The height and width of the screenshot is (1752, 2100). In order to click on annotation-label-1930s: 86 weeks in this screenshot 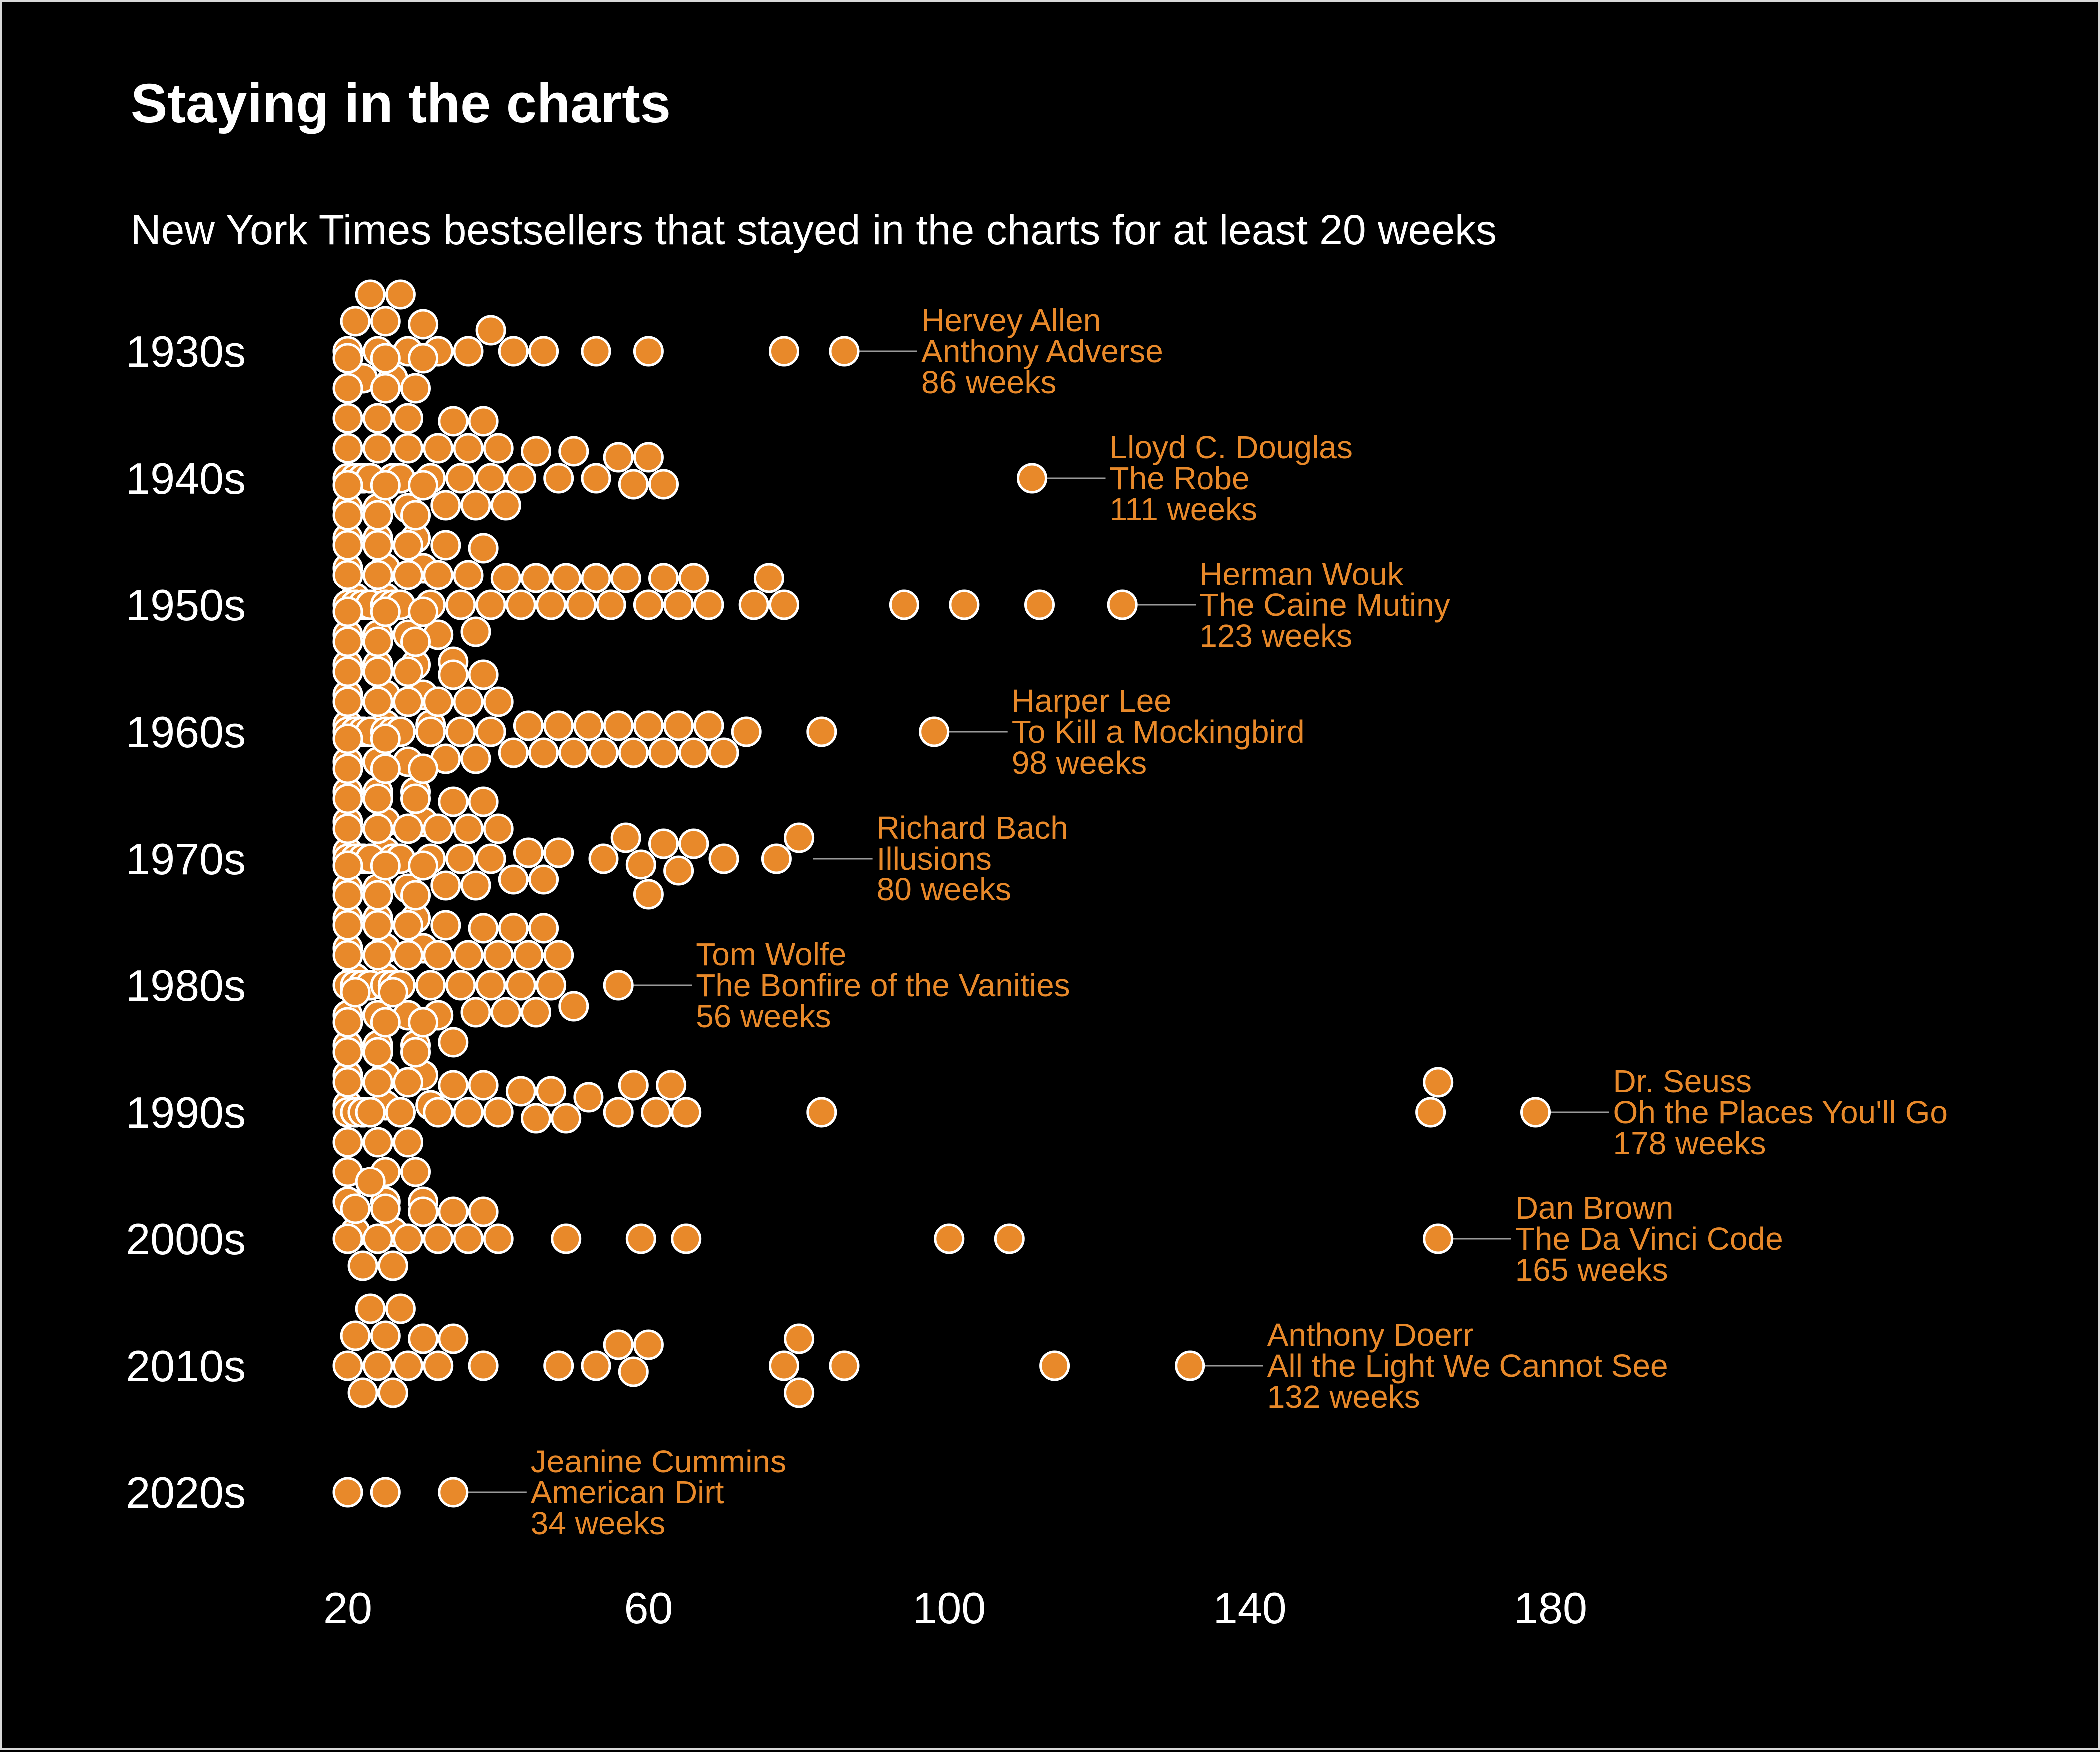, I will do `click(988, 382)`.